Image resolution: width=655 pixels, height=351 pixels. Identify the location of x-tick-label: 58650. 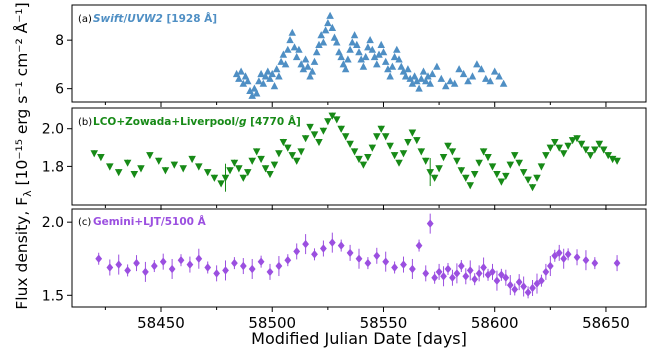
(606, 323).